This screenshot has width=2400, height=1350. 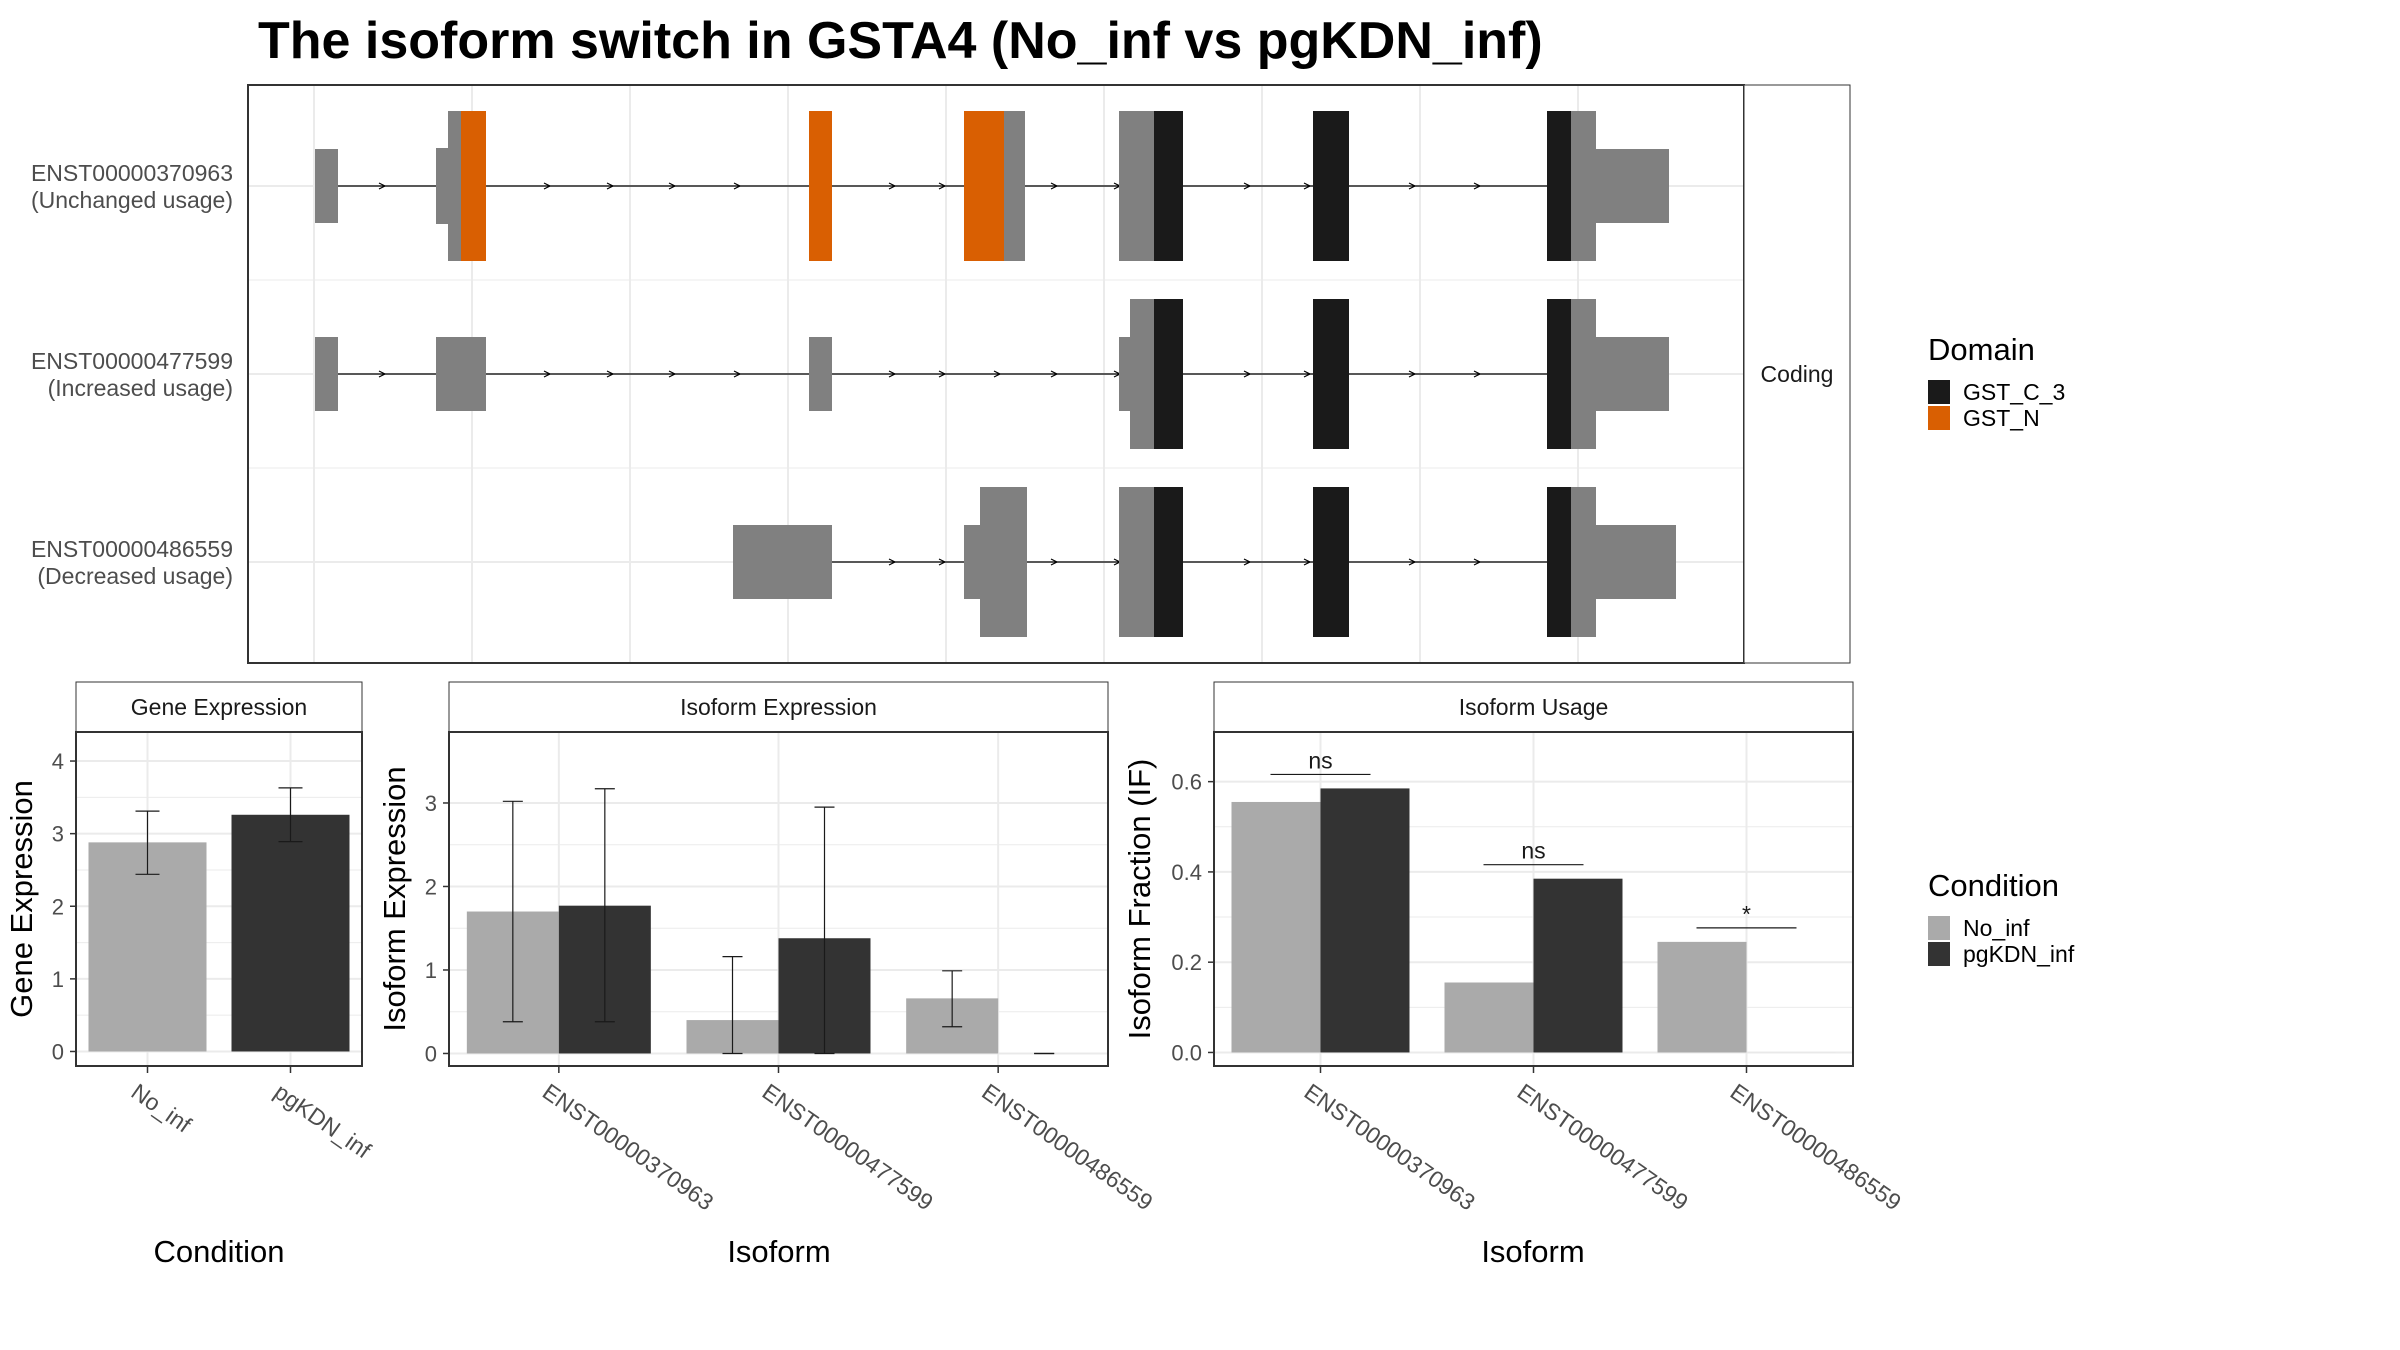 What do you see at coordinates (1186, 782) in the screenshot?
I see `y-tick-label-4: 0.6` at bounding box center [1186, 782].